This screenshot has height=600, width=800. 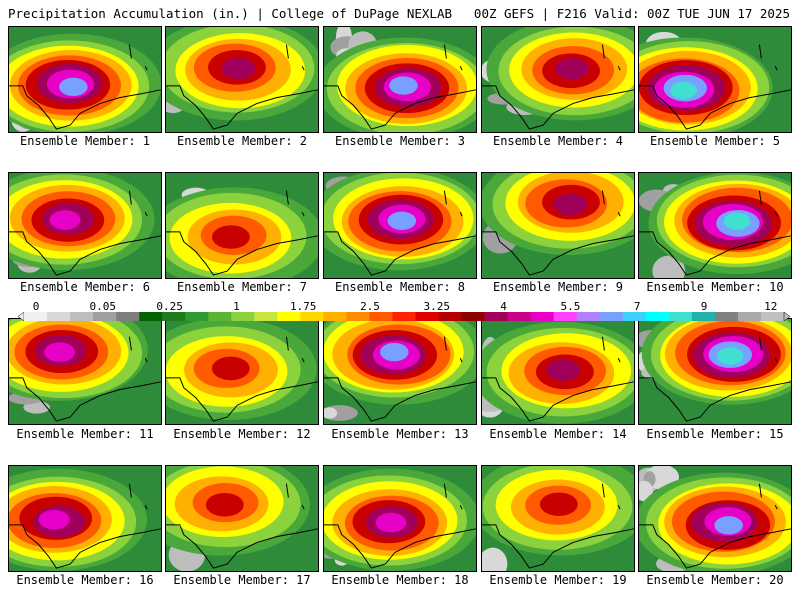 I want to click on ensemble-member-label: Ensemble Member: 13, so click(x=400, y=434).